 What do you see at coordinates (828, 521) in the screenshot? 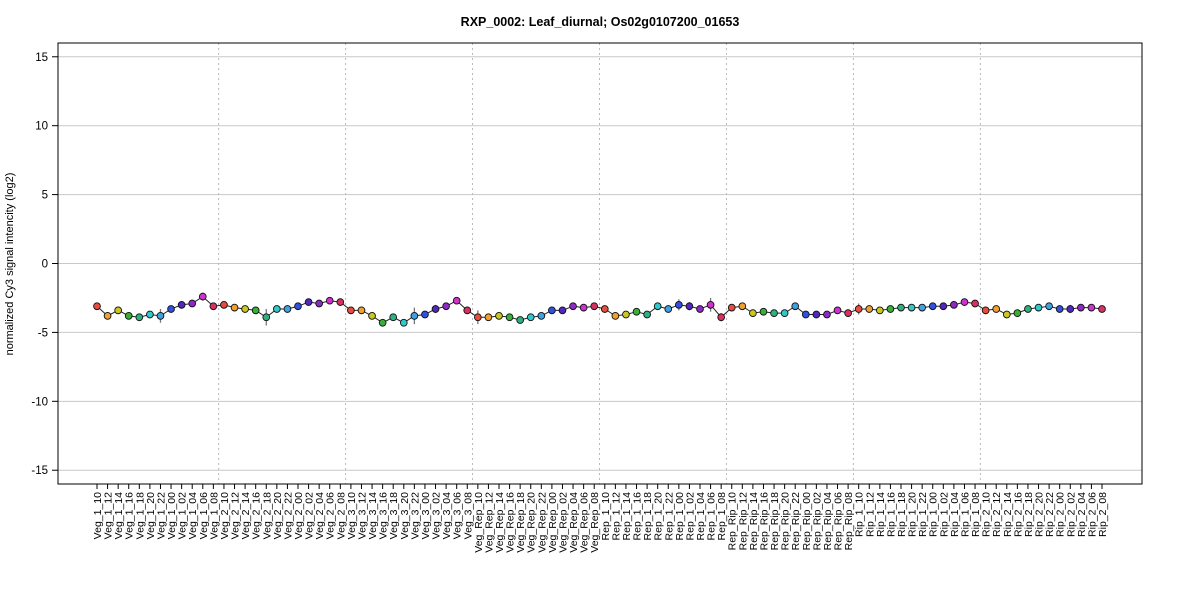
I see `x-tick-label: Rep_Rip_04` at bounding box center [828, 521].